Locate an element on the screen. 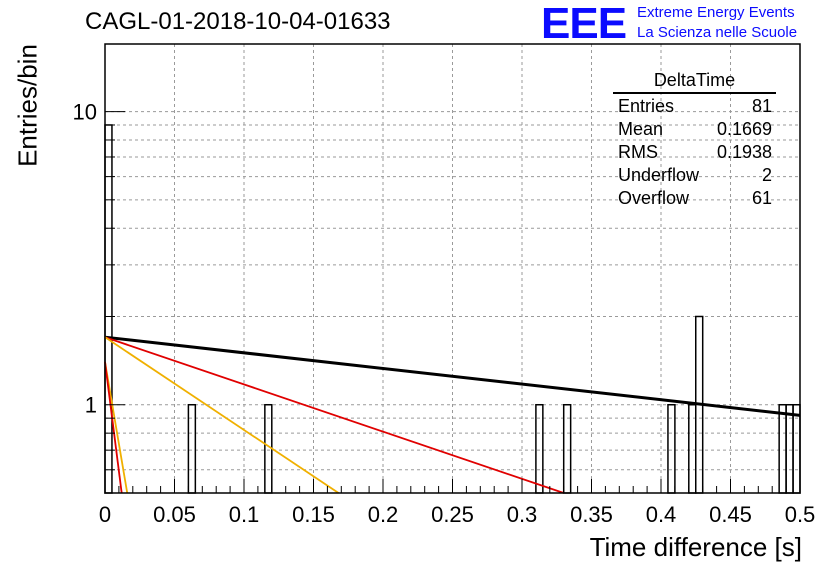 Image resolution: width=836 pixels, height=572 pixels. stats-row-underflow: Underflow 2 is located at coordinates (694, 175).